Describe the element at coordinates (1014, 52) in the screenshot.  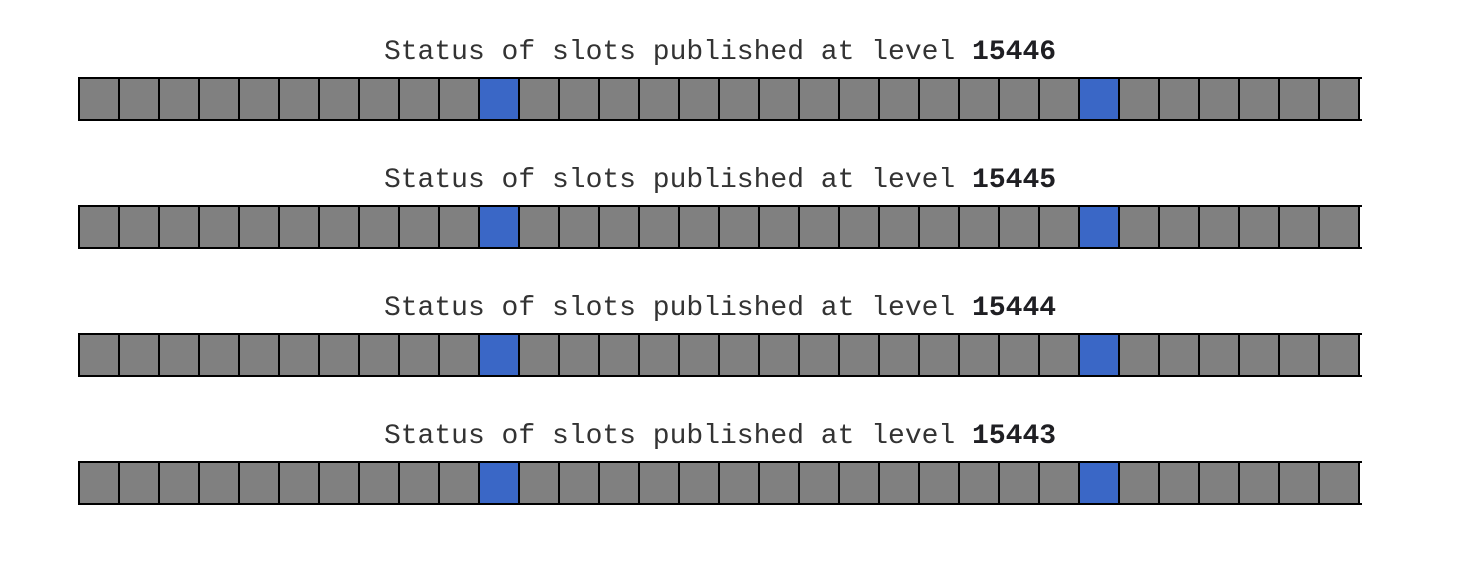
I see `level-number: 15446` at that location.